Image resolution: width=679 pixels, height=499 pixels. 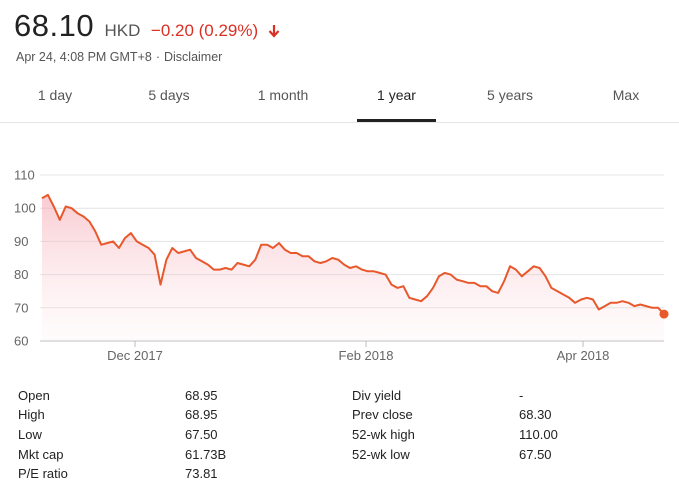 What do you see at coordinates (21, 307) in the screenshot?
I see `y-tick-label: 70` at bounding box center [21, 307].